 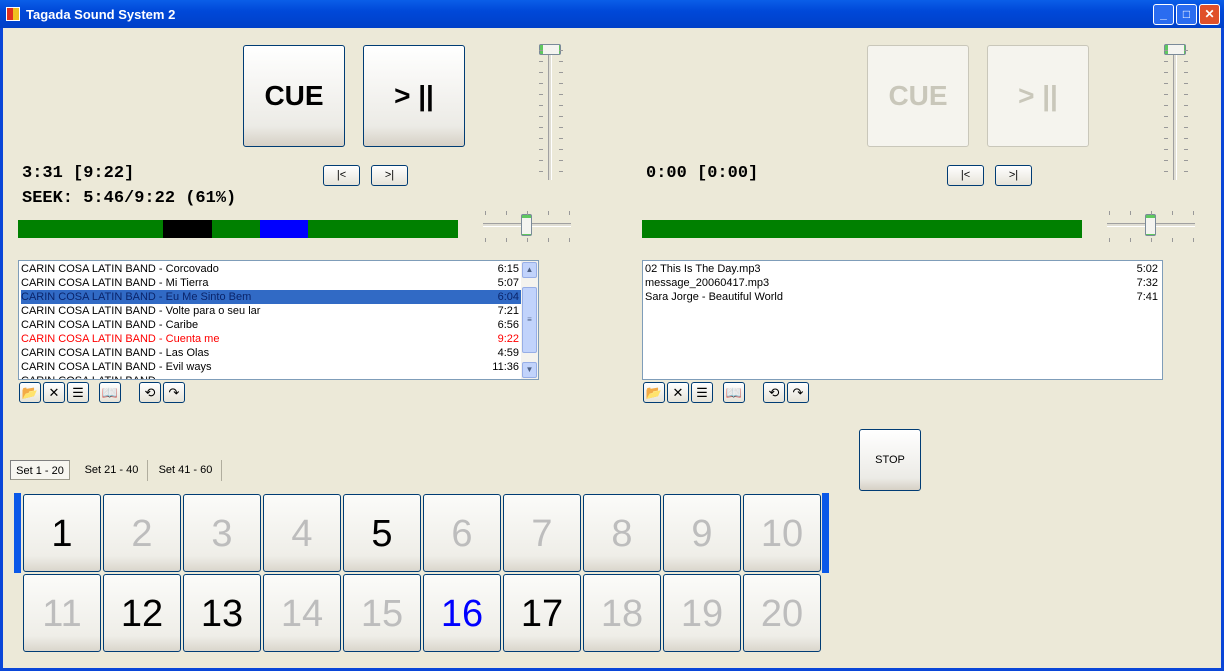 What do you see at coordinates (462, 533) in the screenshot?
I see `sample-pad-6: 6` at bounding box center [462, 533].